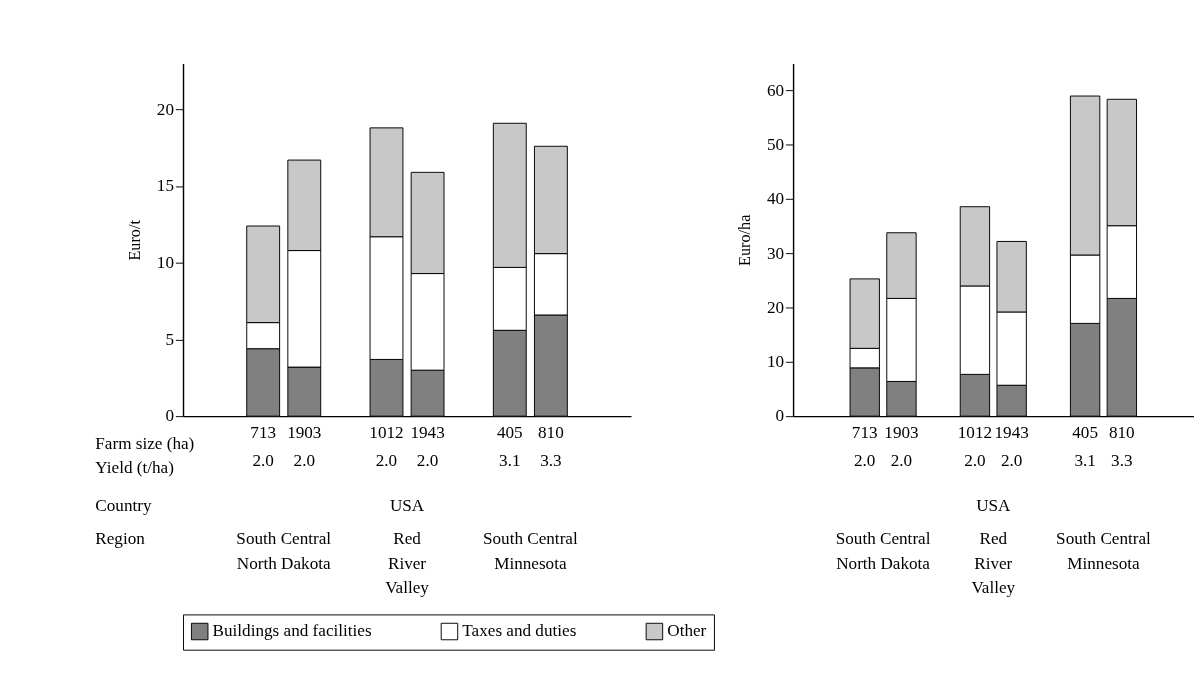 Image resolution: width=1203 pixels, height=680 pixels. Describe the element at coordinates (123, 505) in the screenshot. I see `text: Country` at that location.